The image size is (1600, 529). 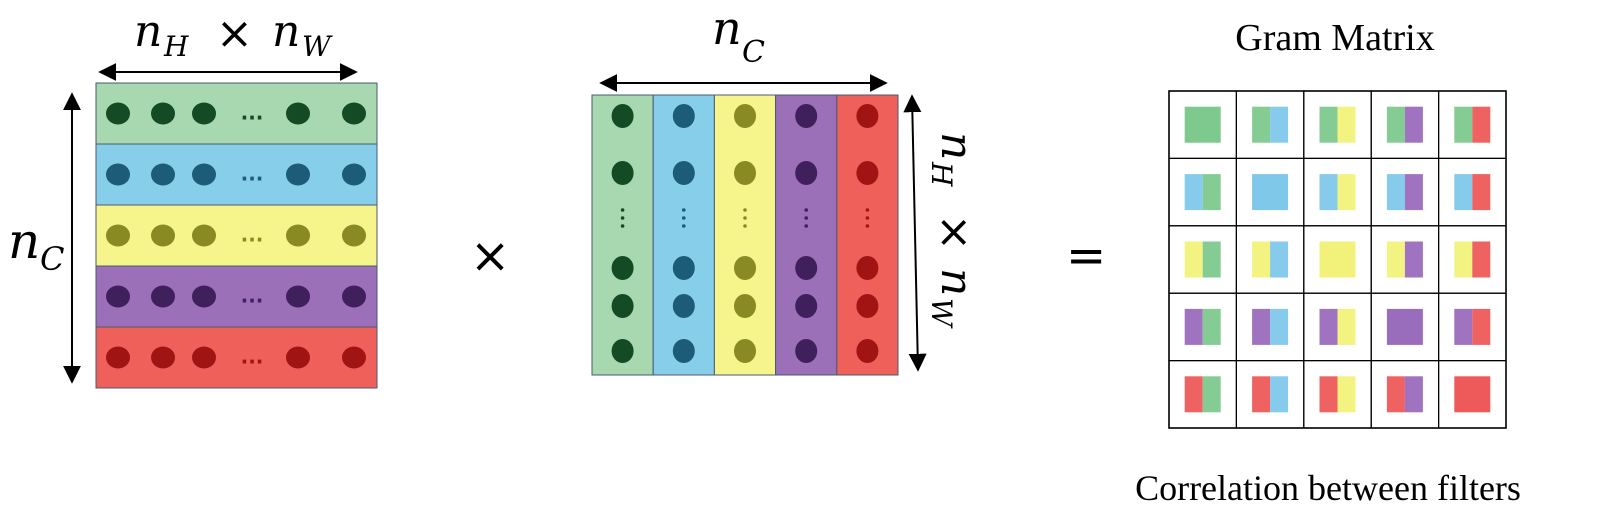 I want to click on gram-caption: Correlation between filters, so click(x=1328, y=488).